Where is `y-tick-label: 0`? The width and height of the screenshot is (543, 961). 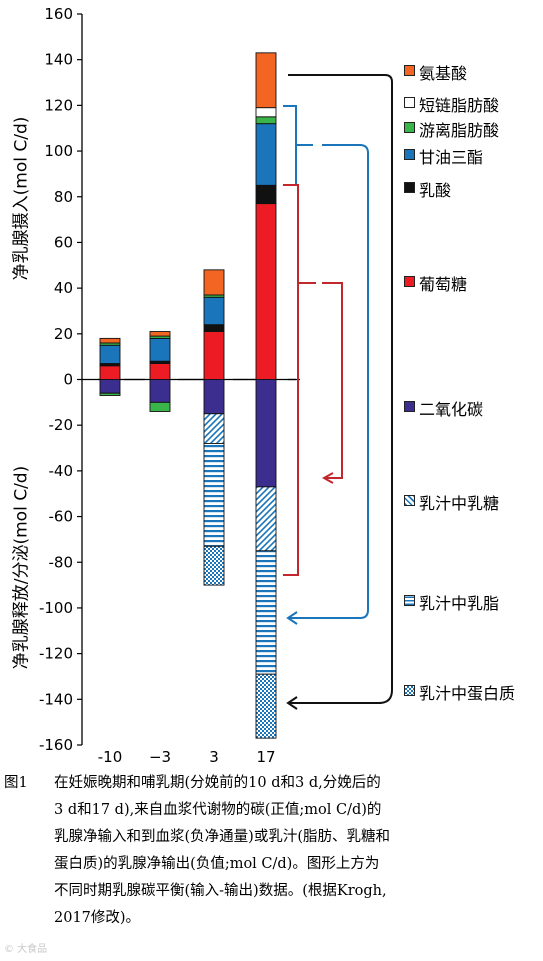 y-tick-label: 0 is located at coordinates (68, 380).